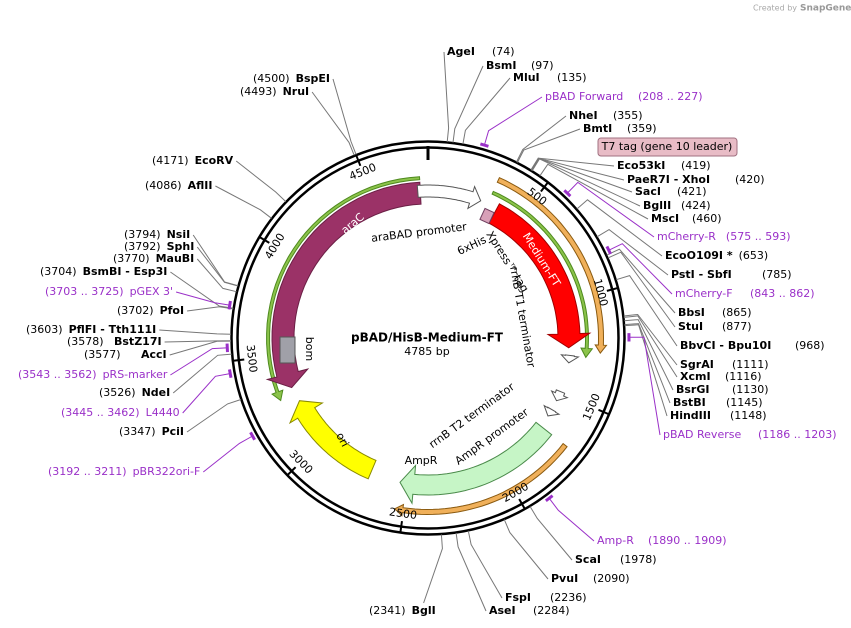  What do you see at coordinates (87, 471) in the screenshot?
I see `primer-range: (3192 .. 3211)` at bounding box center [87, 471].